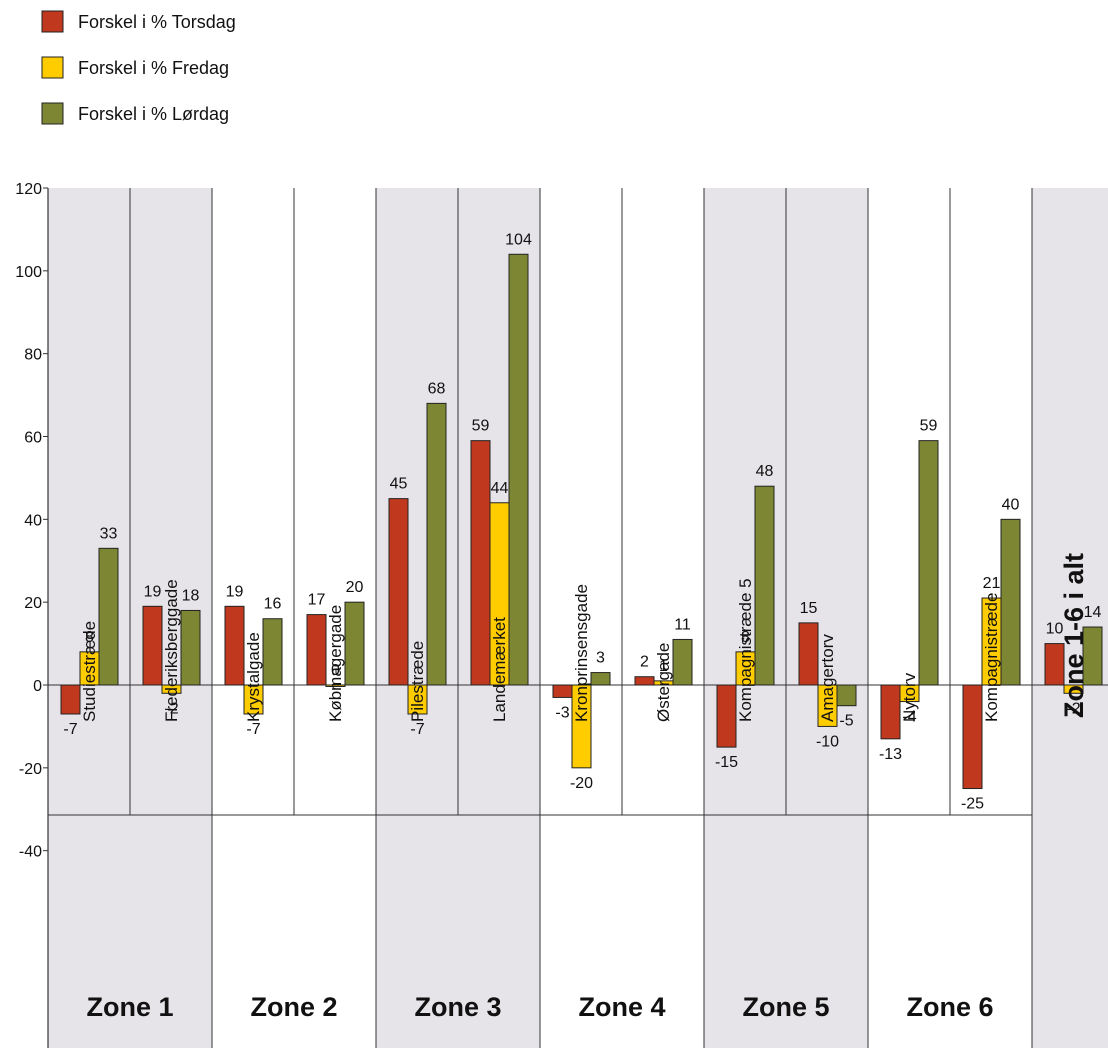  I want to click on y-tick-label: 80, so click(33, 355).